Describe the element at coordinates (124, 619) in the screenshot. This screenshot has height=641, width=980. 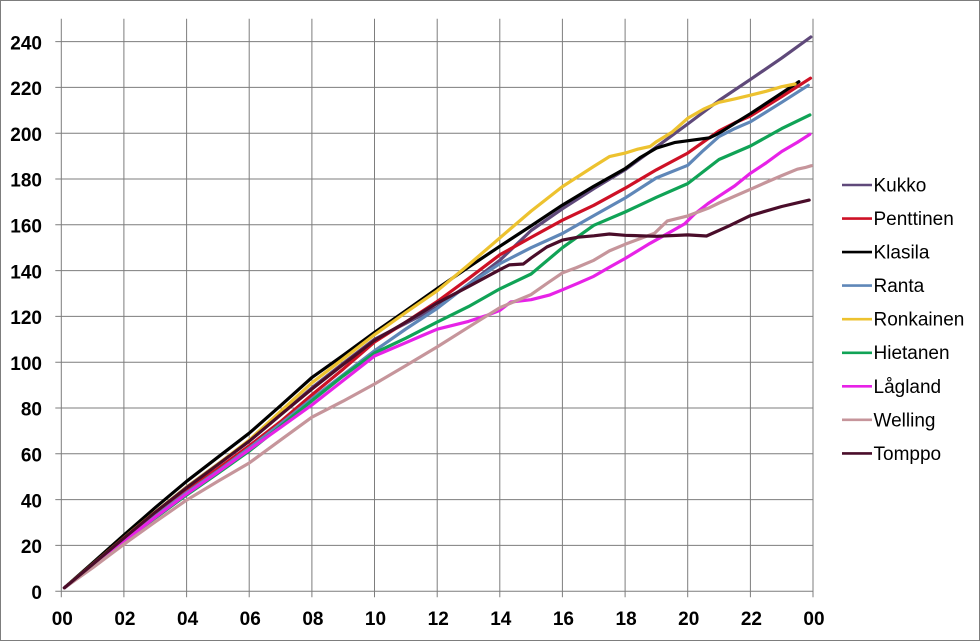
I see `svg-text: 02` at that location.